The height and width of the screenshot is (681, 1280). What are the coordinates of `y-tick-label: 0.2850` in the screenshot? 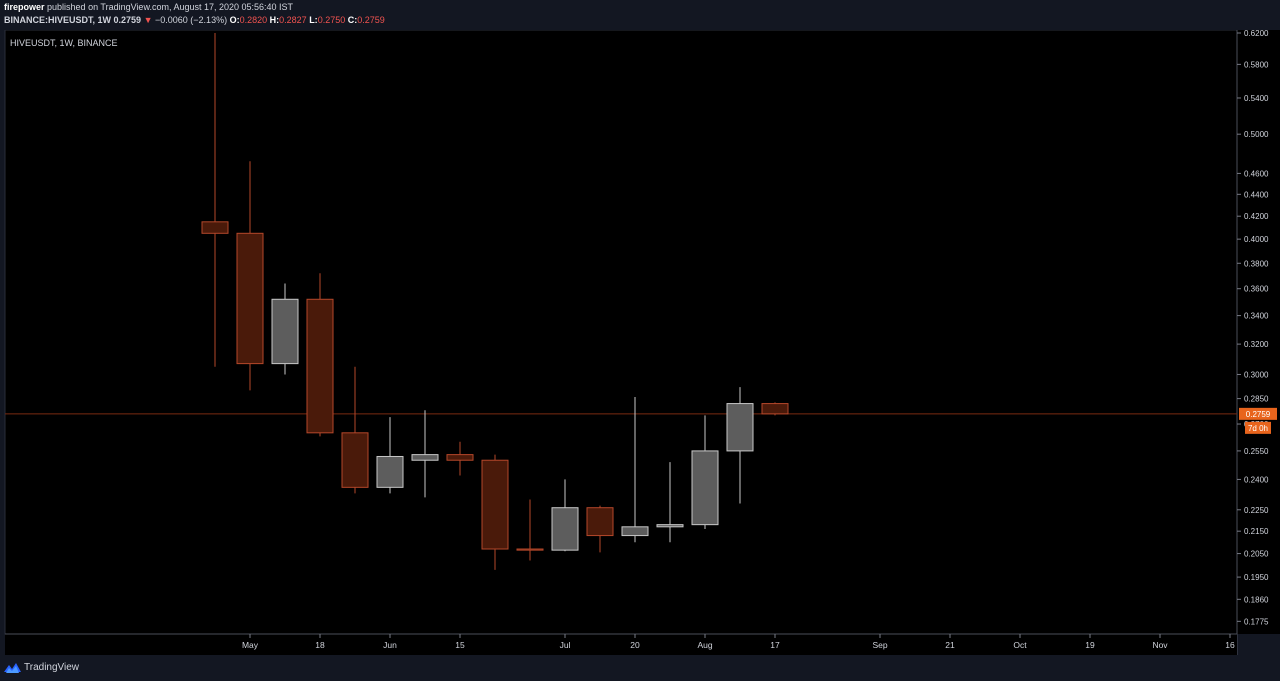 It's located at (1256, 399).